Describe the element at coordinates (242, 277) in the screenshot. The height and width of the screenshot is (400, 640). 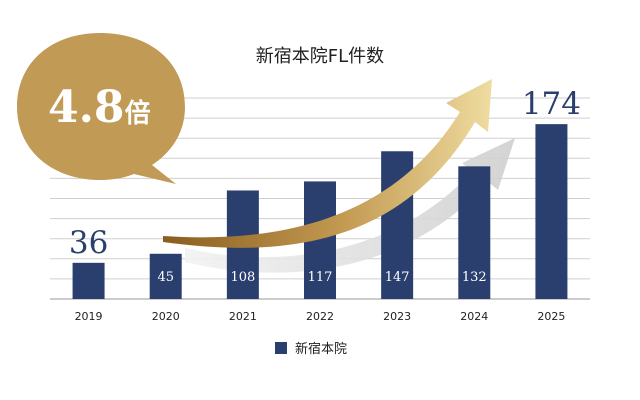
I see `value-label-2021: 108` at that location.